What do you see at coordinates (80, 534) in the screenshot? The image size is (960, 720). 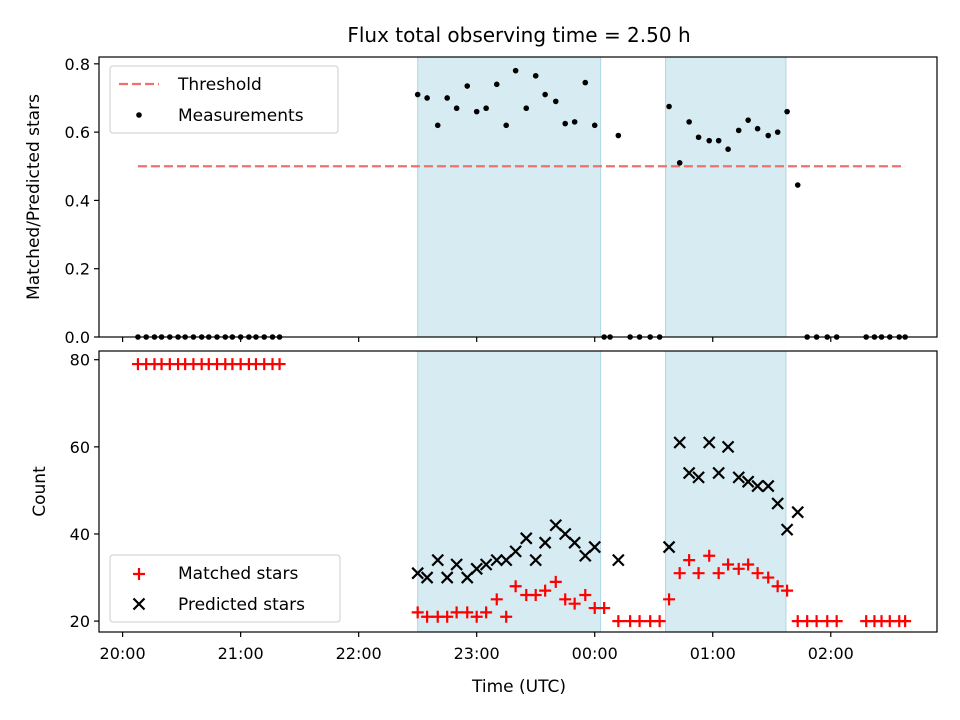 I see `y-tick-label: 40` at bounding box center [80, 534].